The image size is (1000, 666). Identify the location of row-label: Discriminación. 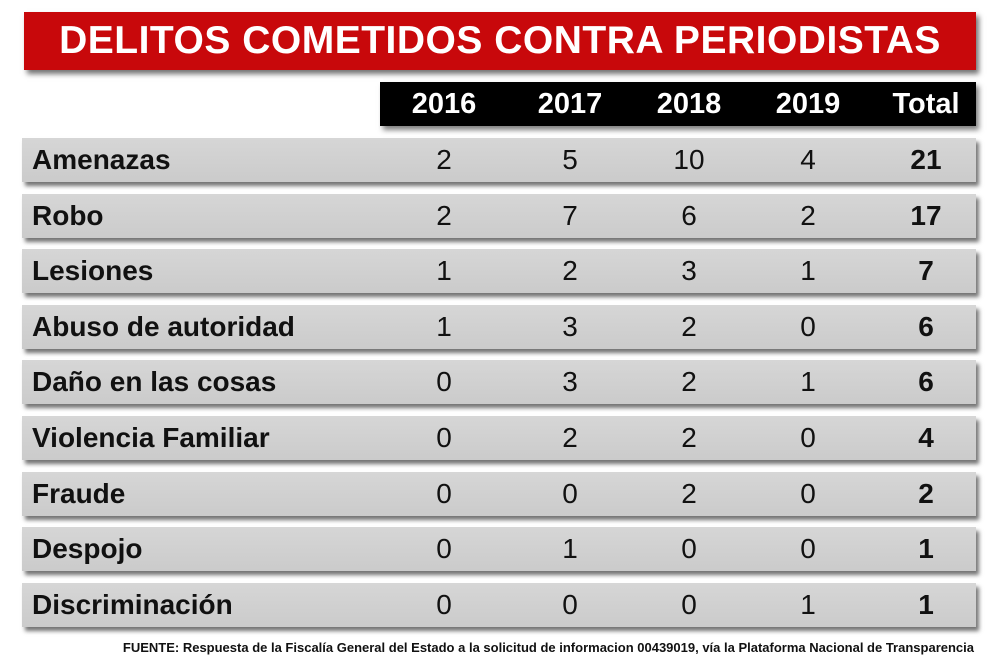
(132, 604).